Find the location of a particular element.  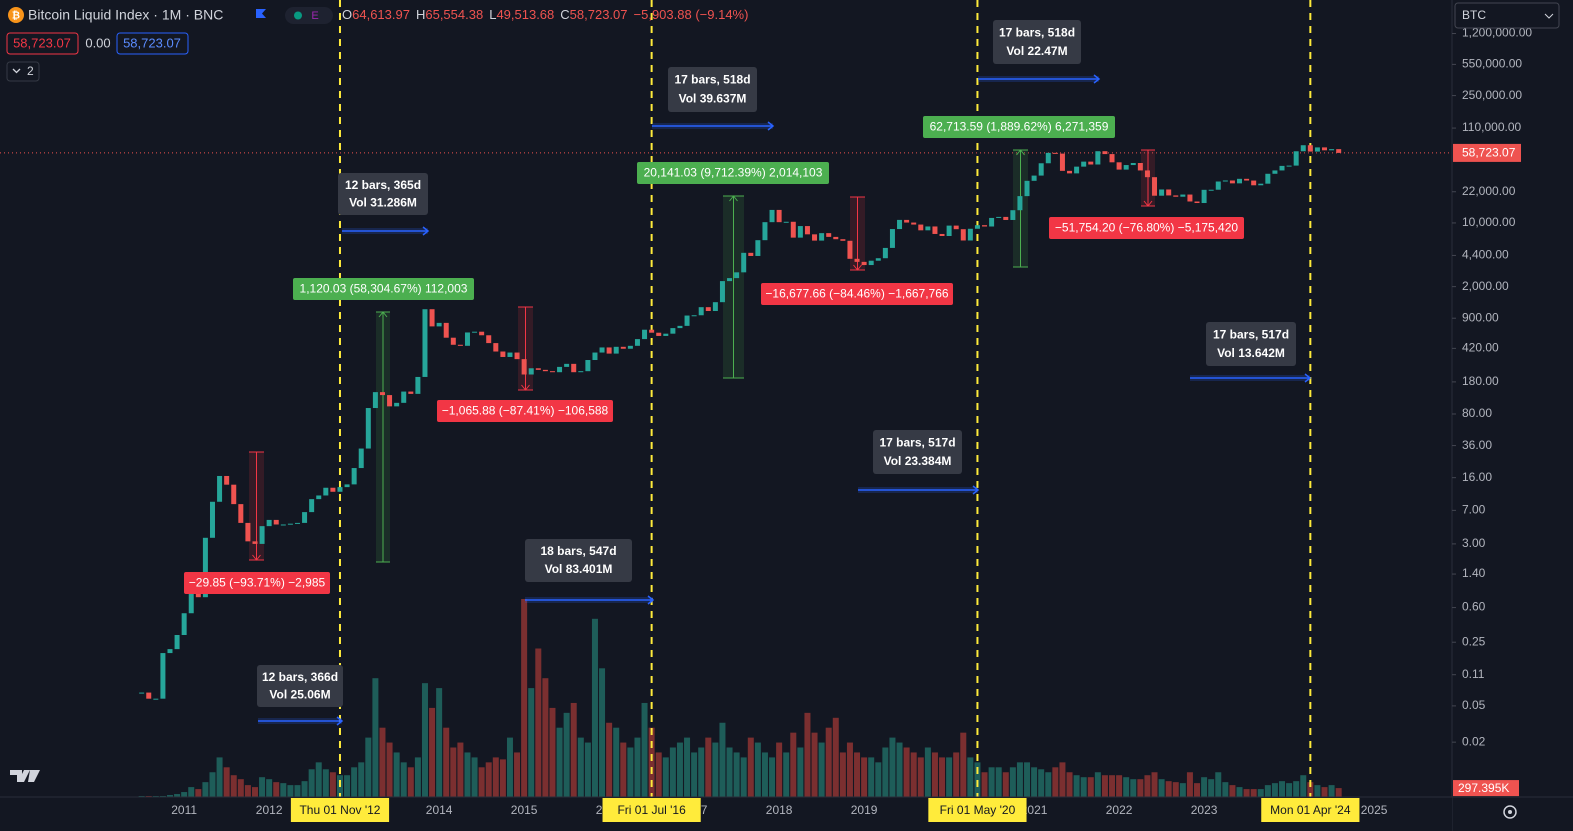

date-range-volume: Vol 31.286M is located at coordinates (383, 202).